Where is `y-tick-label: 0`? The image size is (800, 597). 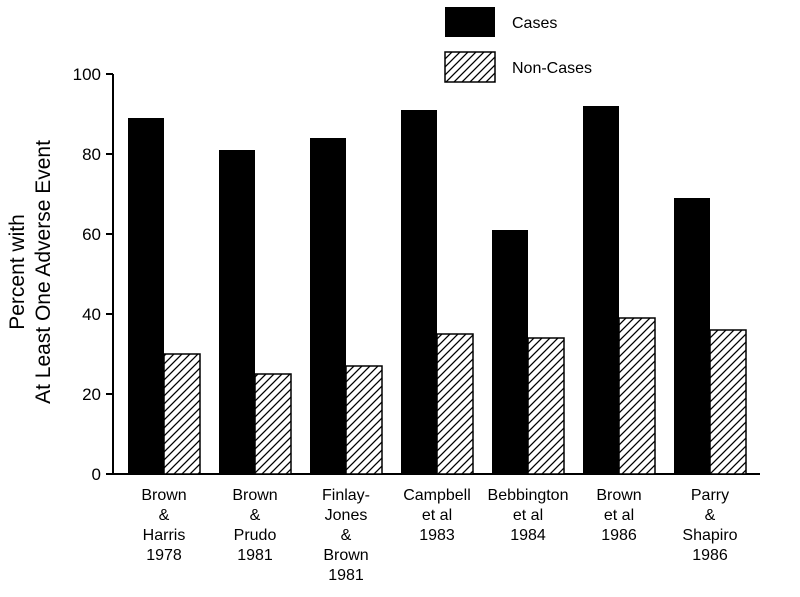 y-tick-label: 0 is located at coordinates (96, 474).